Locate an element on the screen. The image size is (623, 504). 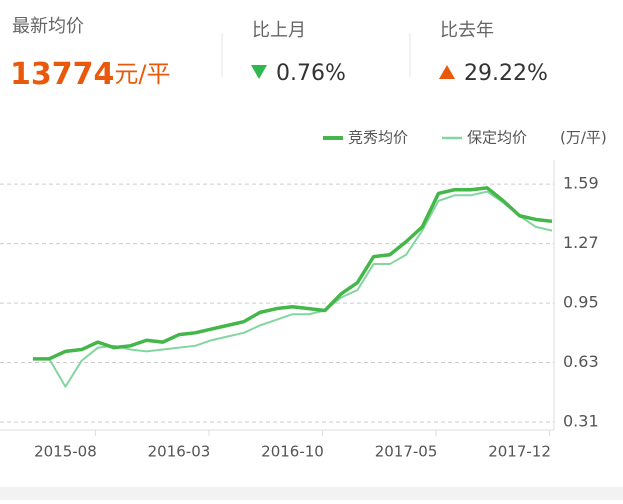
x-tick-label: 2016-10 is located at coordinates (292, 452).